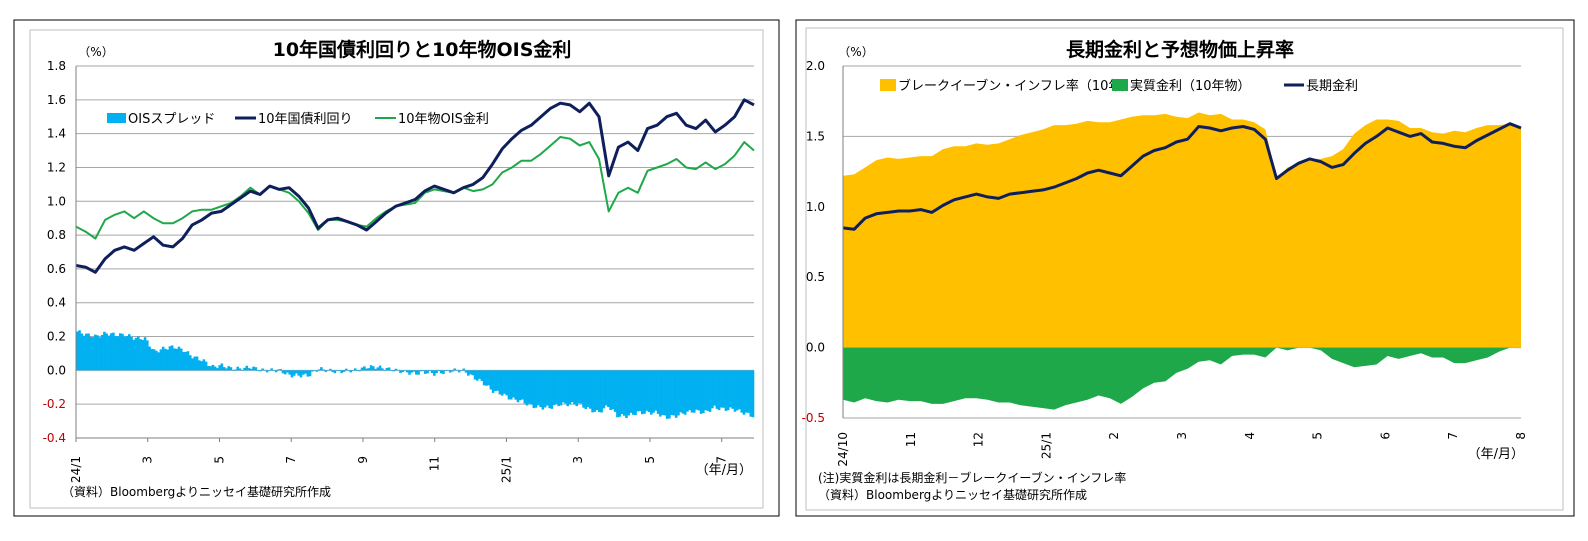 The width and height of the screenshot is (1588, 541). What do you see at coordinates (843, 449) in the screenshot?
I see `x-tick-label: 24/10` at bounding box center [843, 449].